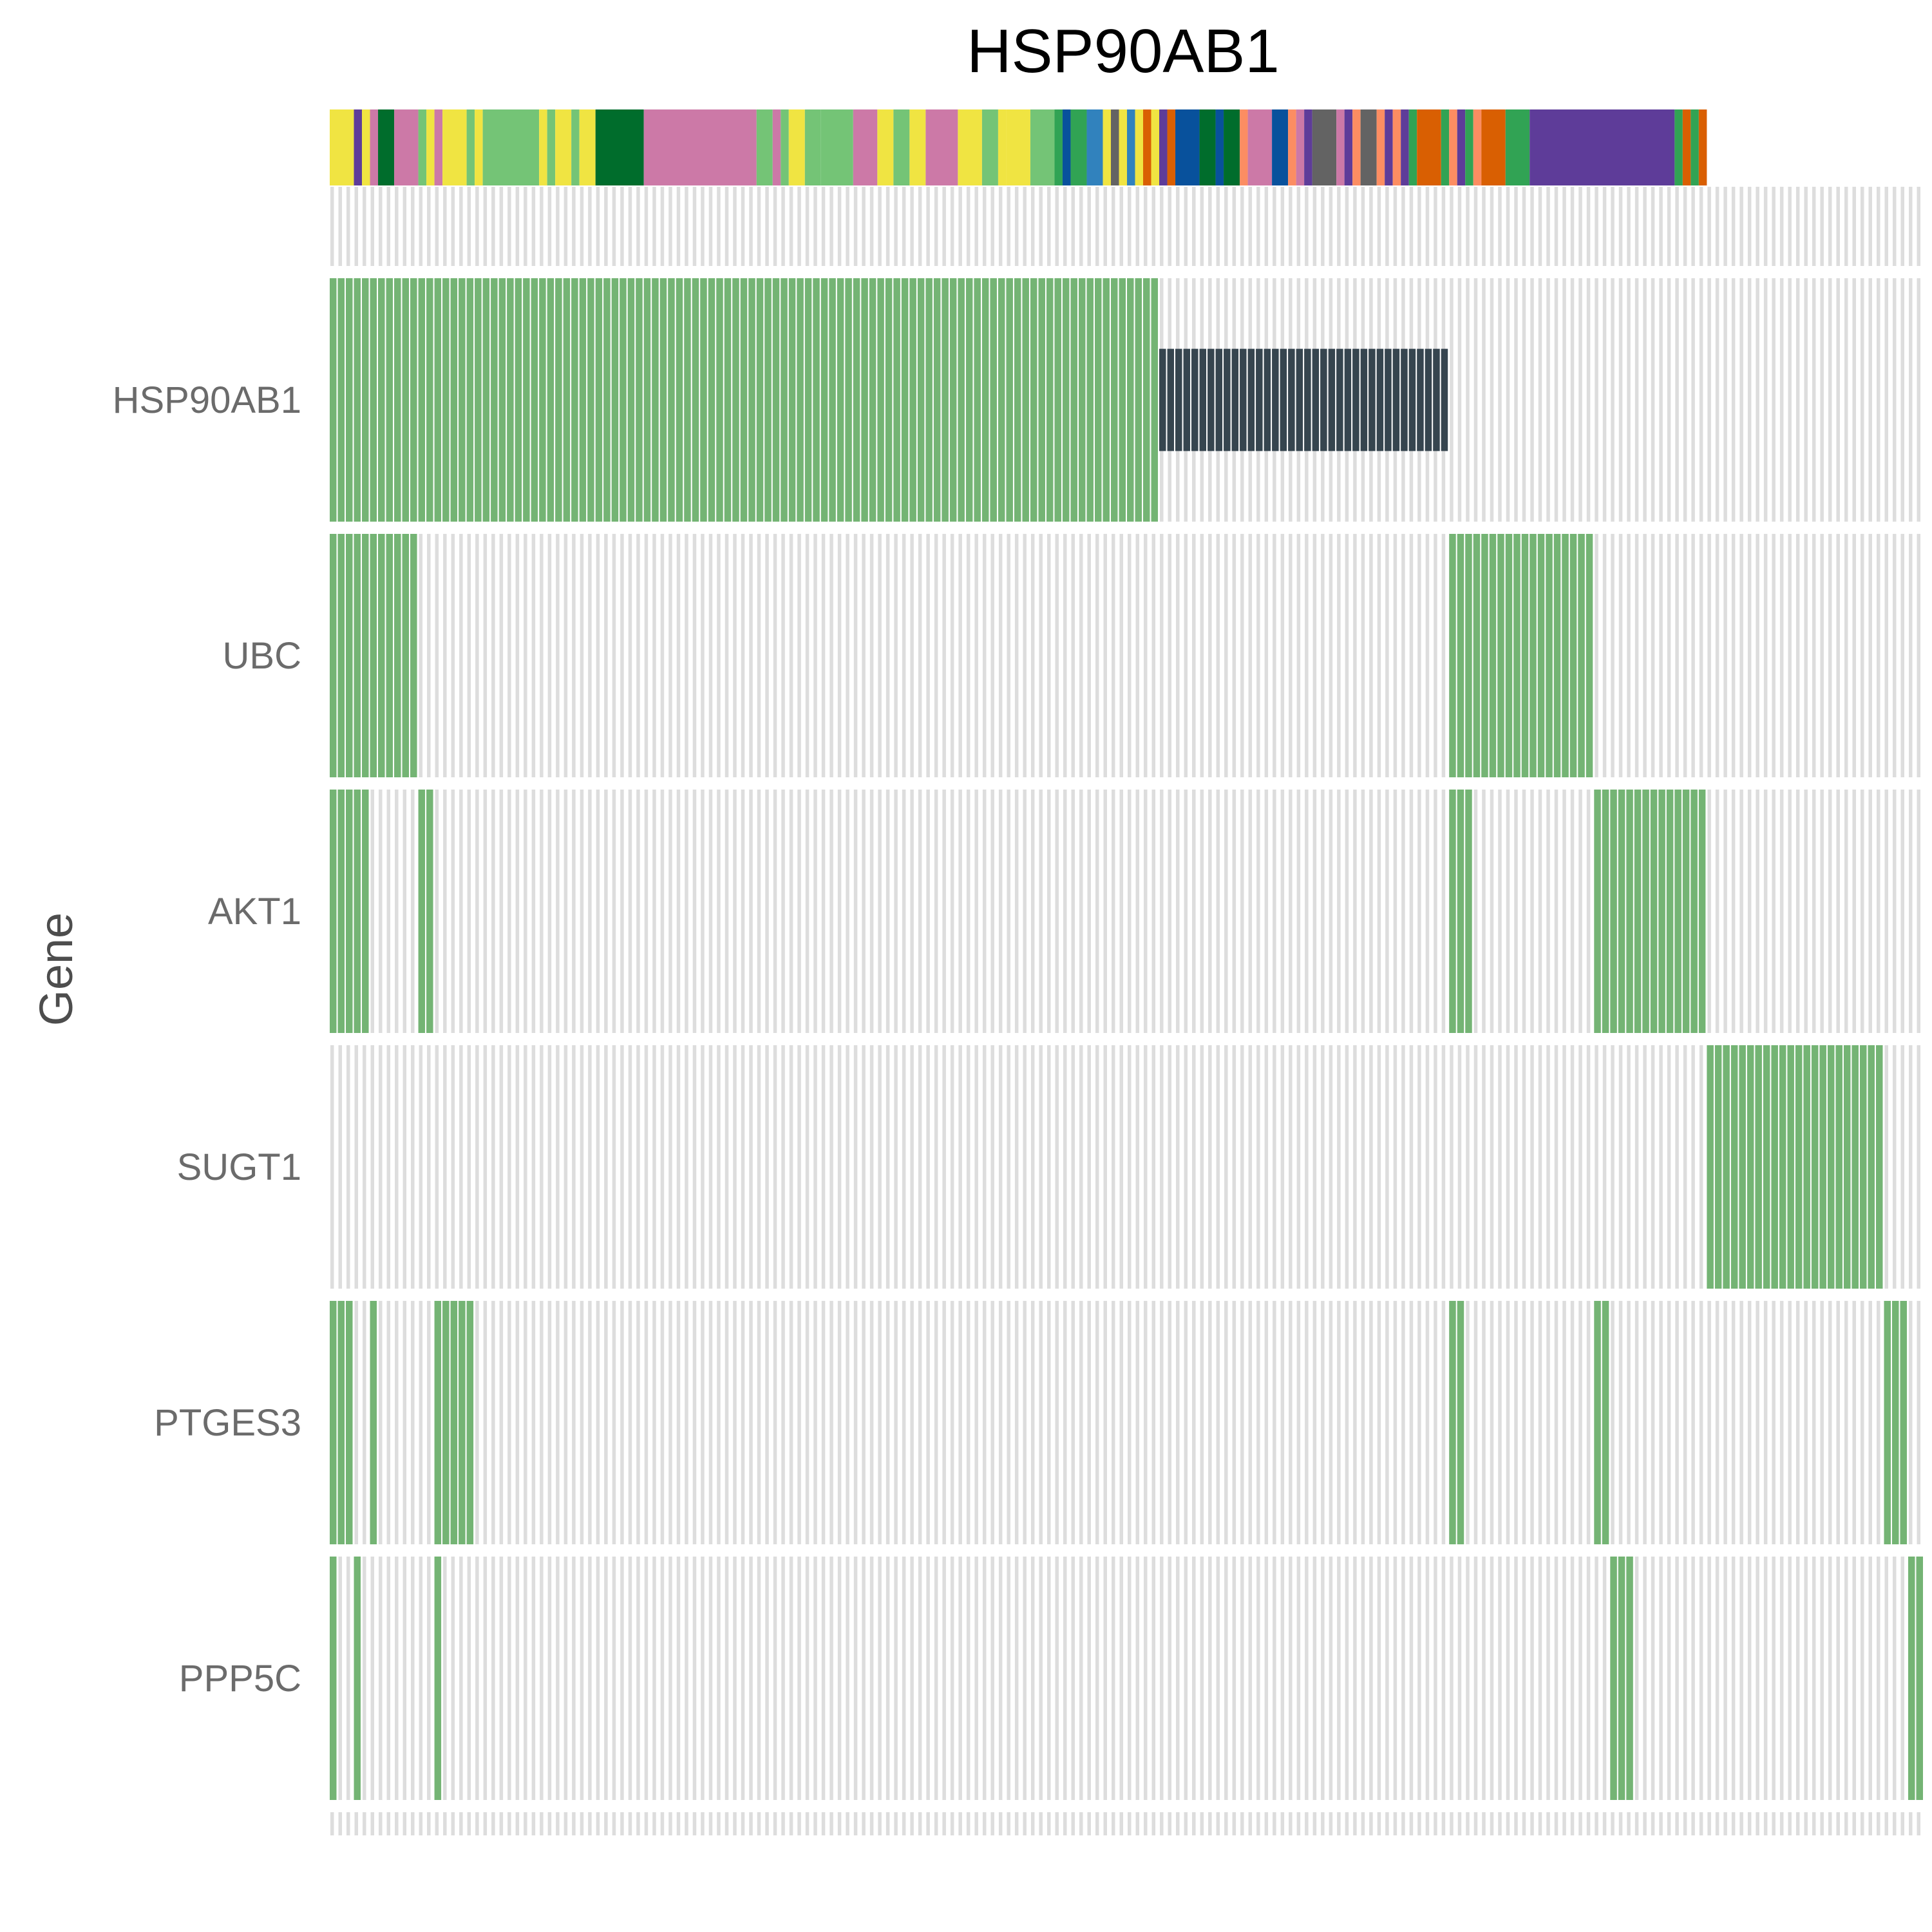  What do you see at coordinates (207, 400) in the screenshot?
I see `row-tick-label: HSP90AB1` at bounding box center [207, 400].